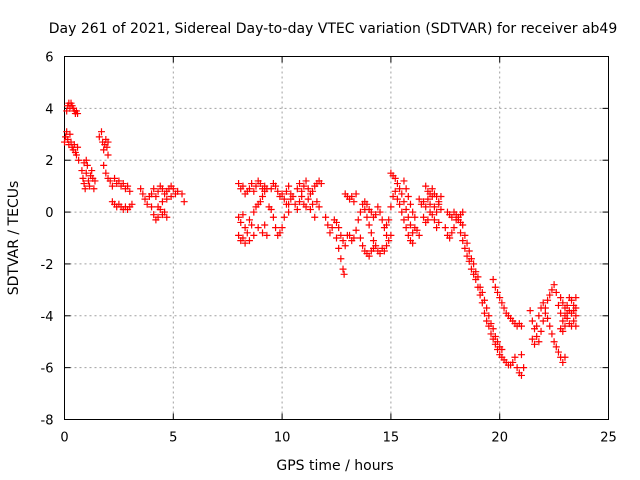 The width and height of the screenshot is (640, 480). I want to click on x-tick-label: 0, so click(64, 438).